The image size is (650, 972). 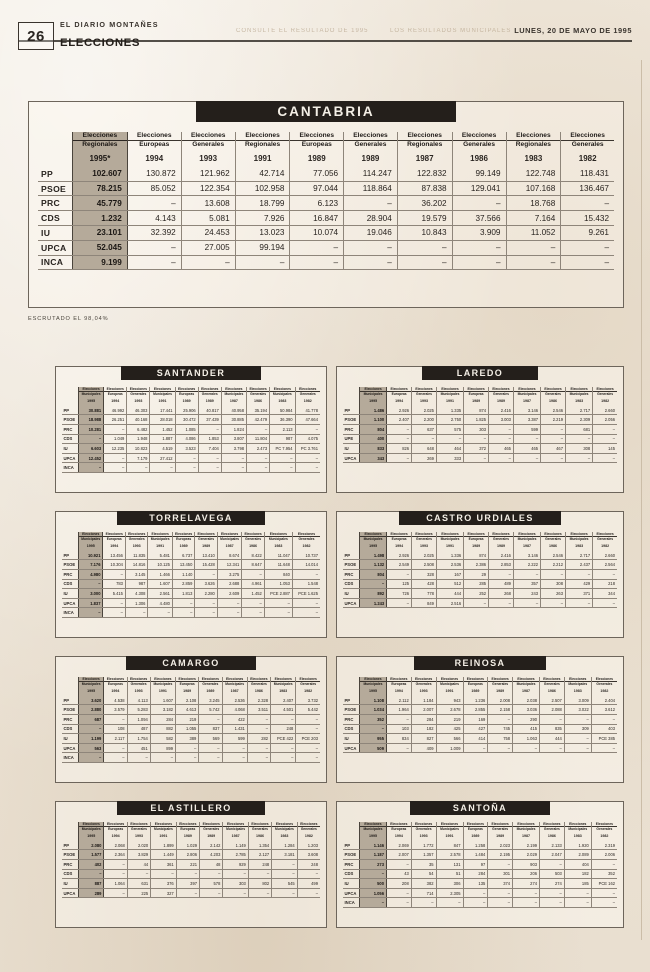 What do you see at coordinates (191, 757) in the screenshot?
I see `table-row: INCA – – – – – – – – – –` at bounding box center [191, 757].